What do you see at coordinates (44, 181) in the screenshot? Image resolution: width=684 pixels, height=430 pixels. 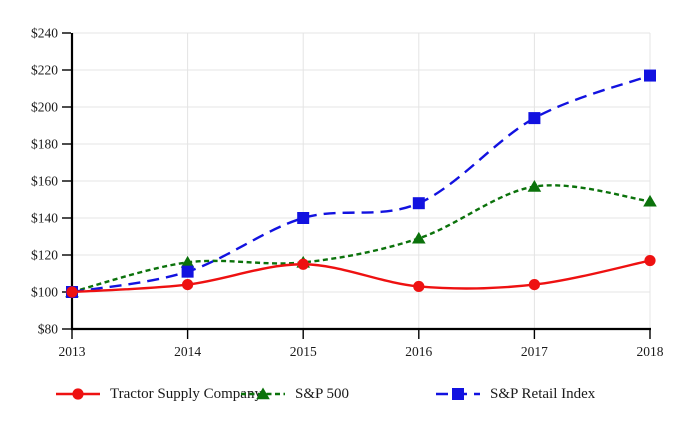 I see `y-tick-label: $160` at bounding box center [44, 181].